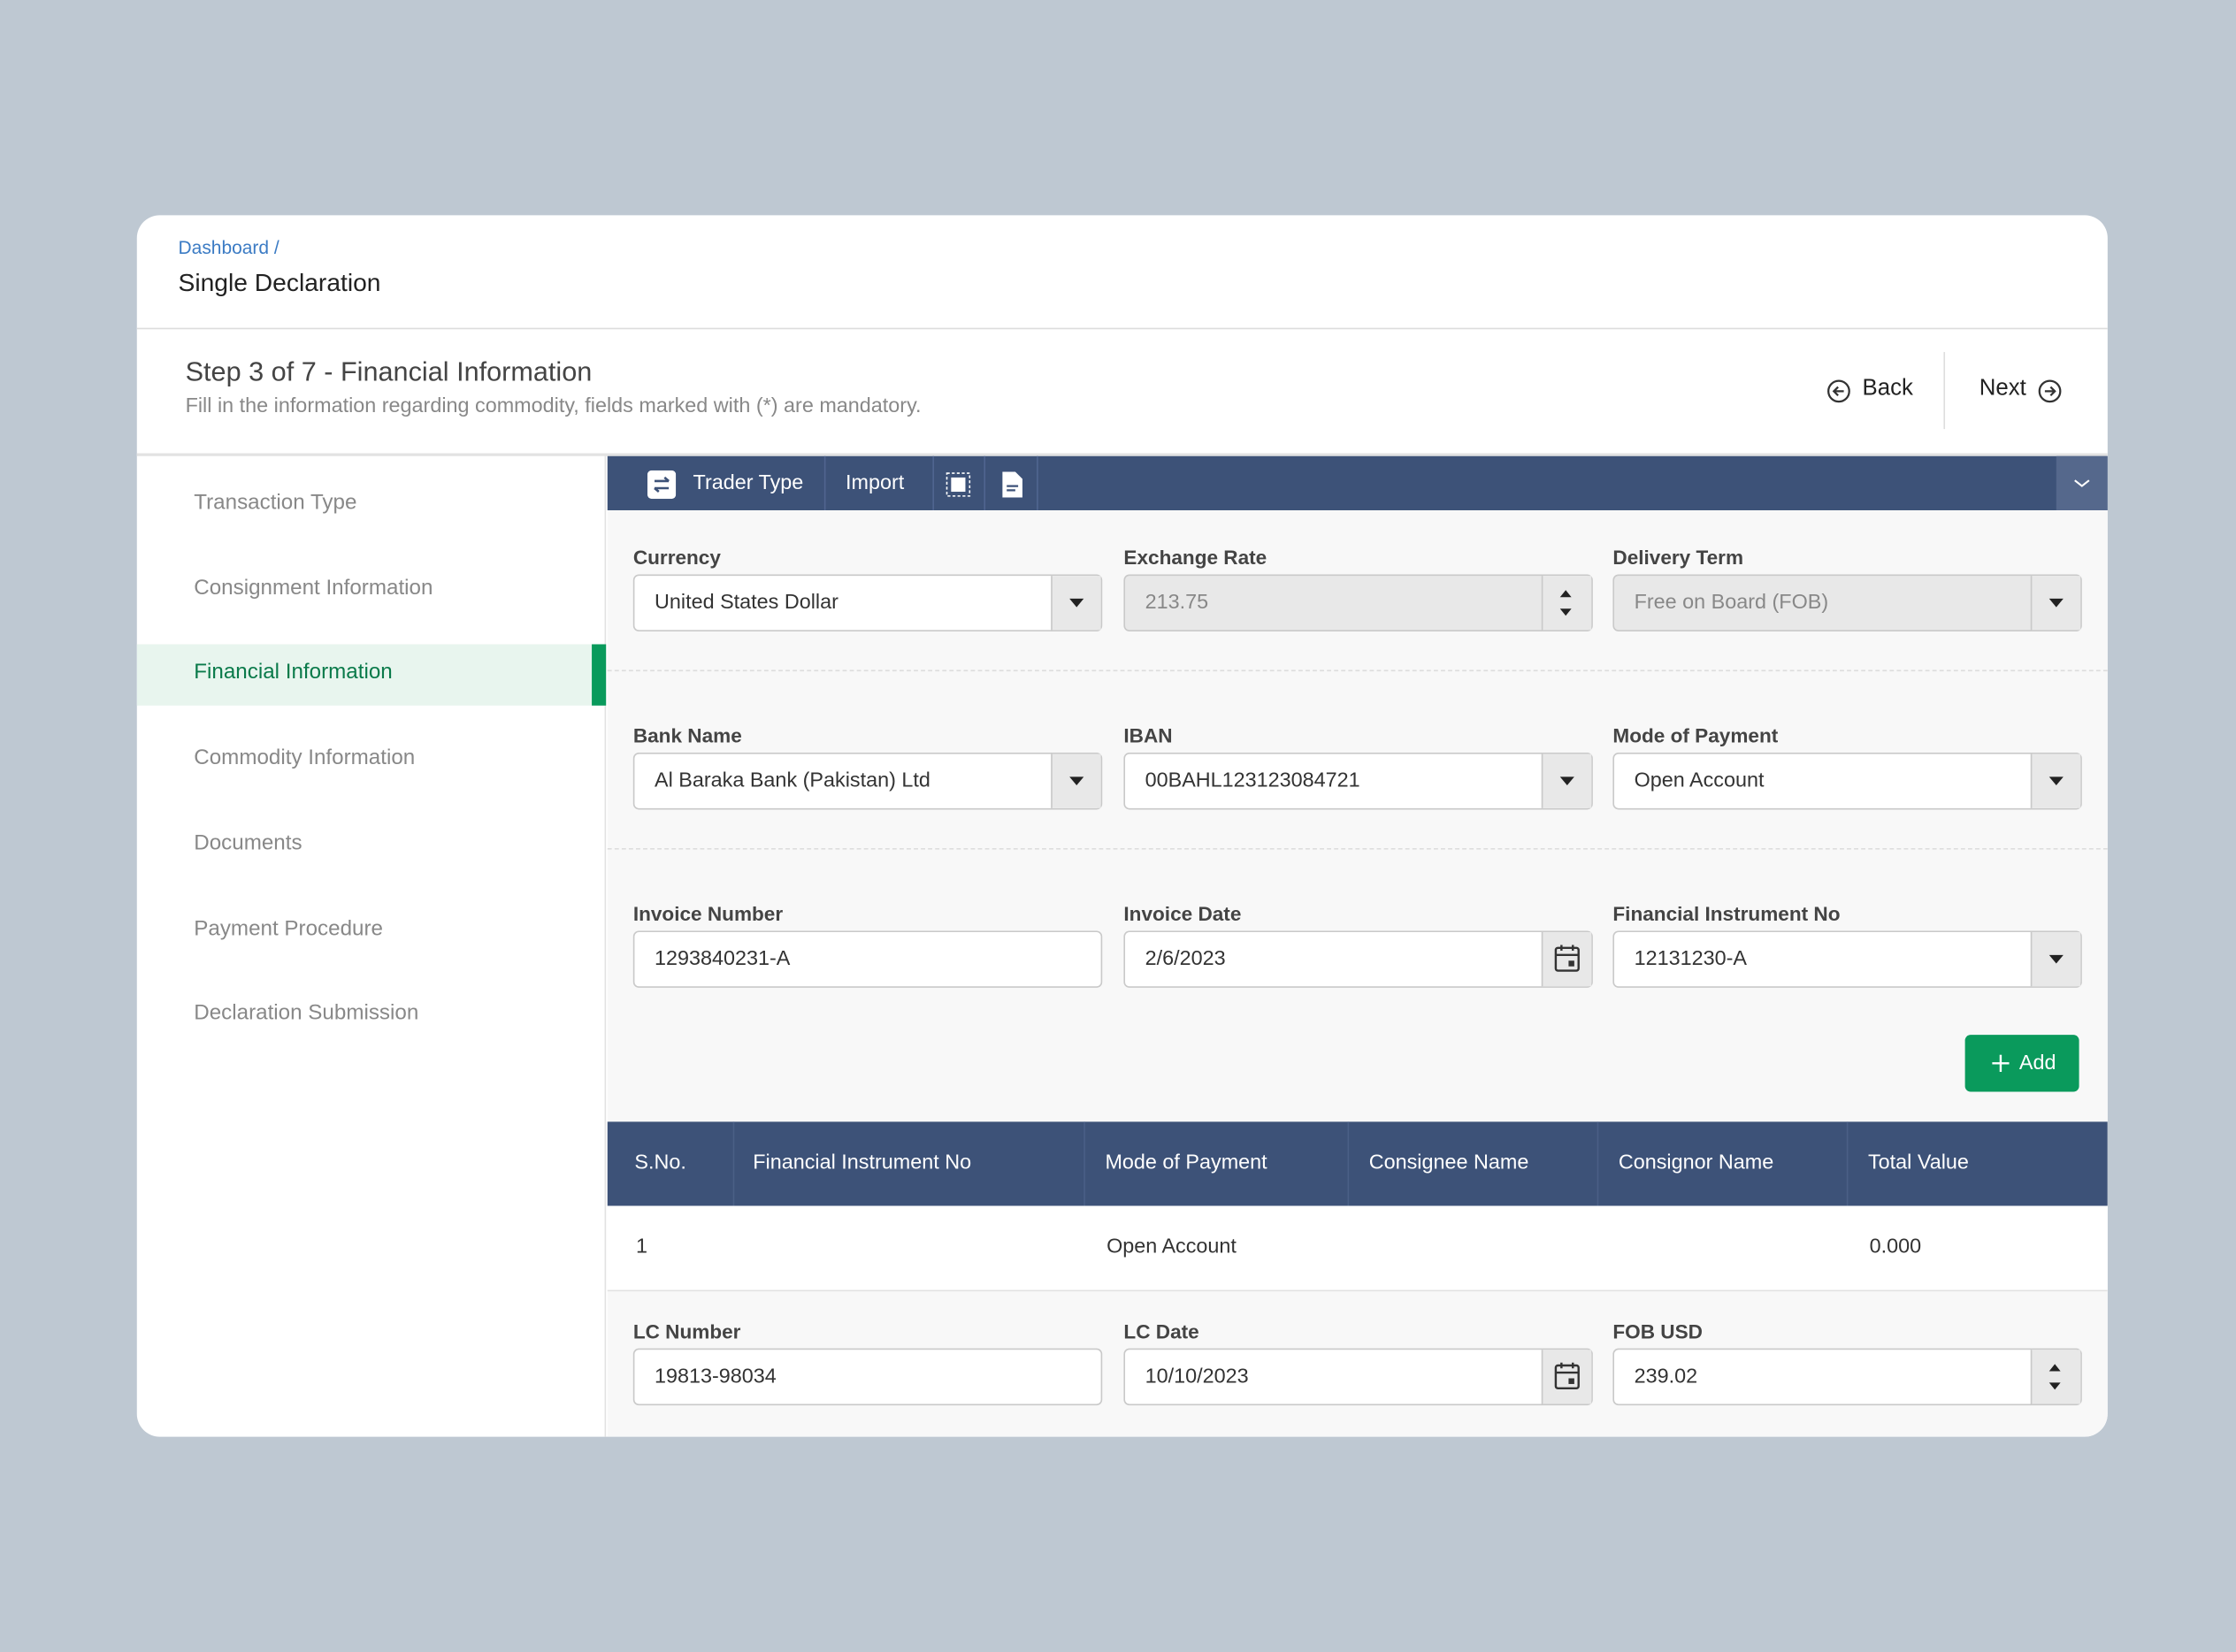 The height and width of the screenshot is (1652, 2236). Describe the element at coordinates (1691, 959) in the screenshot. I see `input-value: 12131230-A` at that location.